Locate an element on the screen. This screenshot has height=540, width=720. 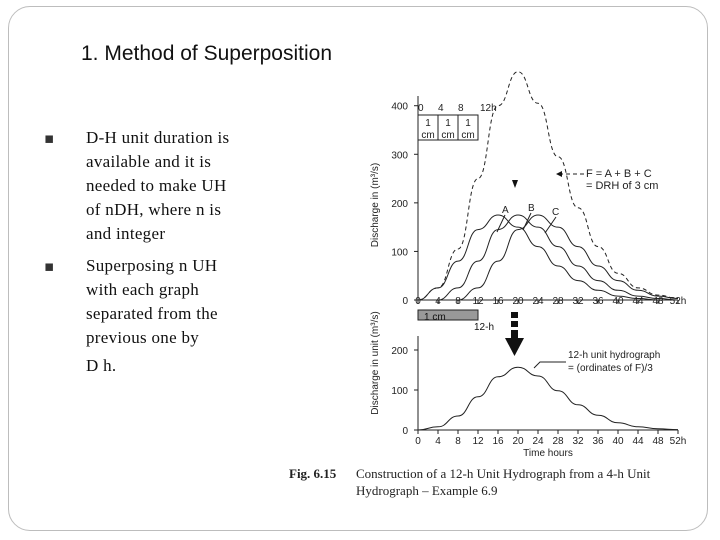
series-line-a is located at coordinates (538, 257).